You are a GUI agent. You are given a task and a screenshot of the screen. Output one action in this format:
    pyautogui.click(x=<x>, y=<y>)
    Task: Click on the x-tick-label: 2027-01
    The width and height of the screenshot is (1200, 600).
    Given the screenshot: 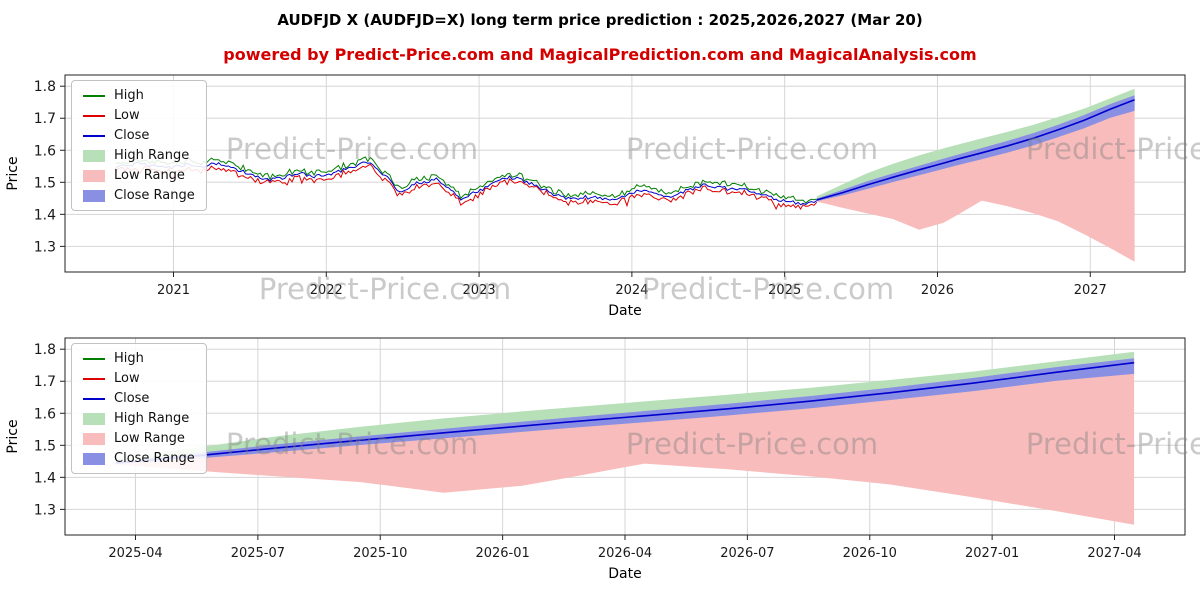 What is the action you would take?
    pyautogui.click(x=992, y=553)
    